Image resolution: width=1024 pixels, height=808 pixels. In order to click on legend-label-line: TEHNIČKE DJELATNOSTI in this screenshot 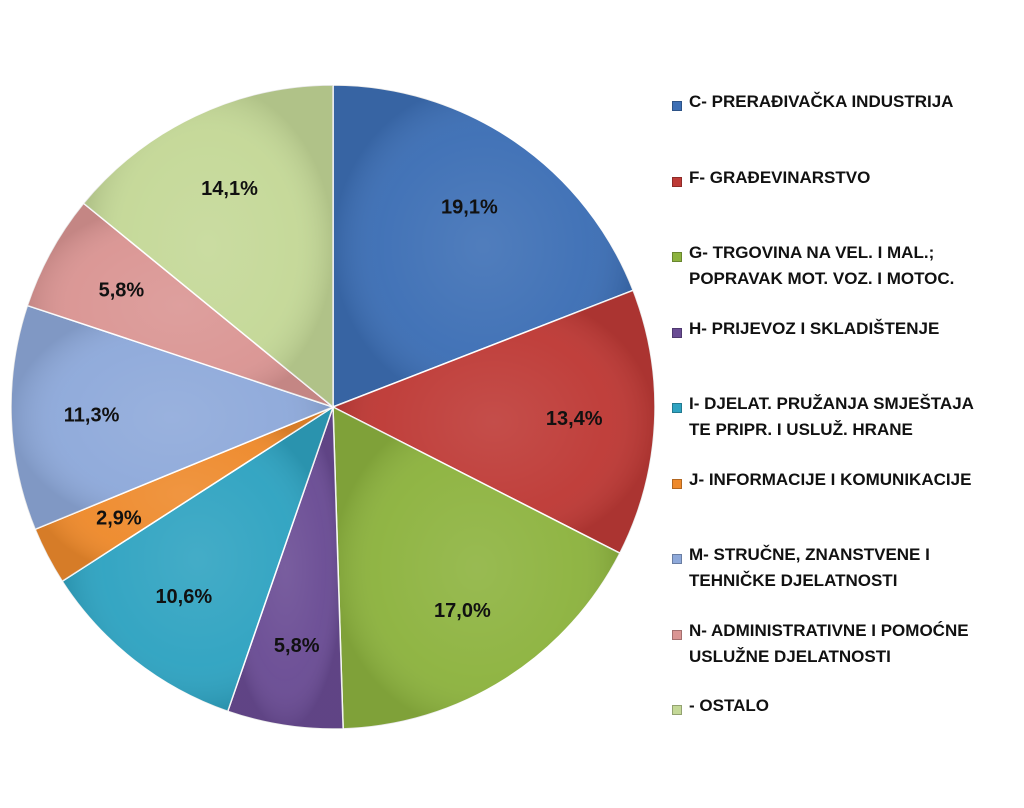, I will do `click(793, 580)`.